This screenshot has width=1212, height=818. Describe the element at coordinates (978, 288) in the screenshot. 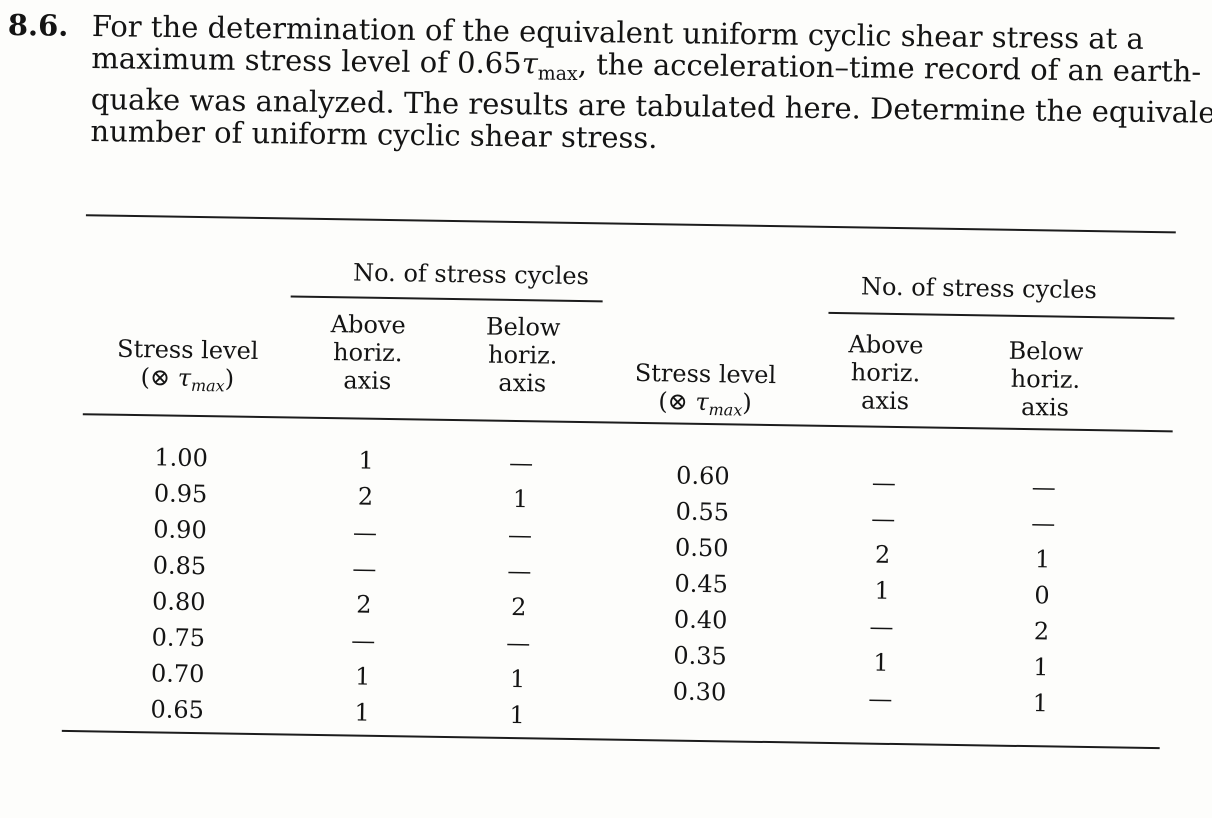

I see `group-header-right: No. of stress cycles` at that location.